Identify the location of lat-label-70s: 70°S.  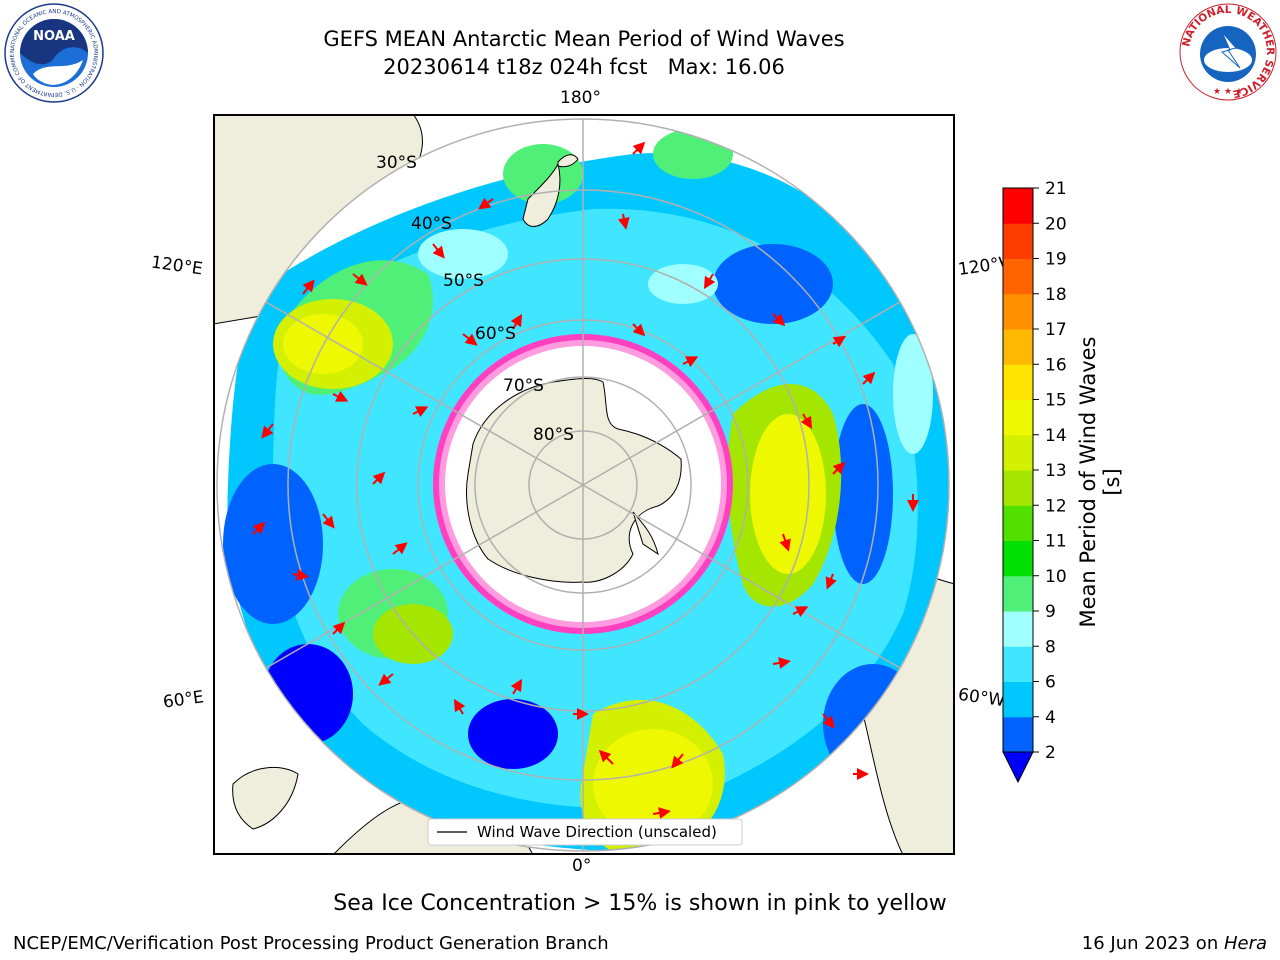
(523, 386).